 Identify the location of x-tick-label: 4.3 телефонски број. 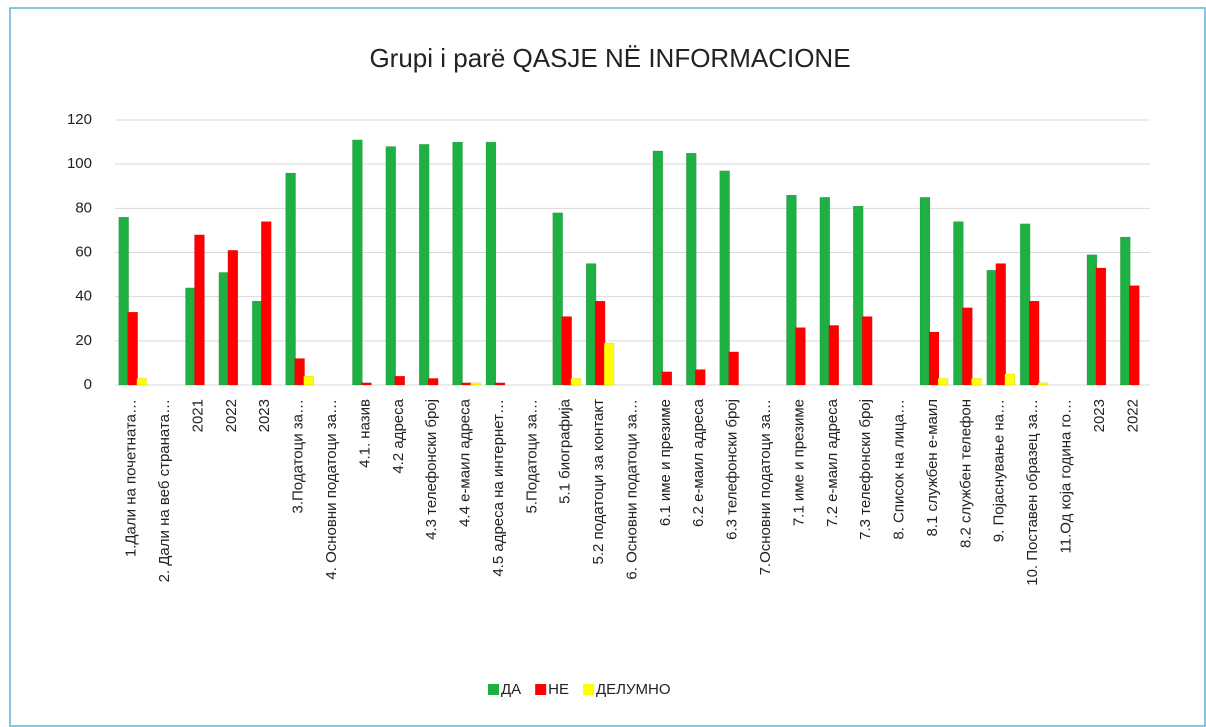
(431, 469).